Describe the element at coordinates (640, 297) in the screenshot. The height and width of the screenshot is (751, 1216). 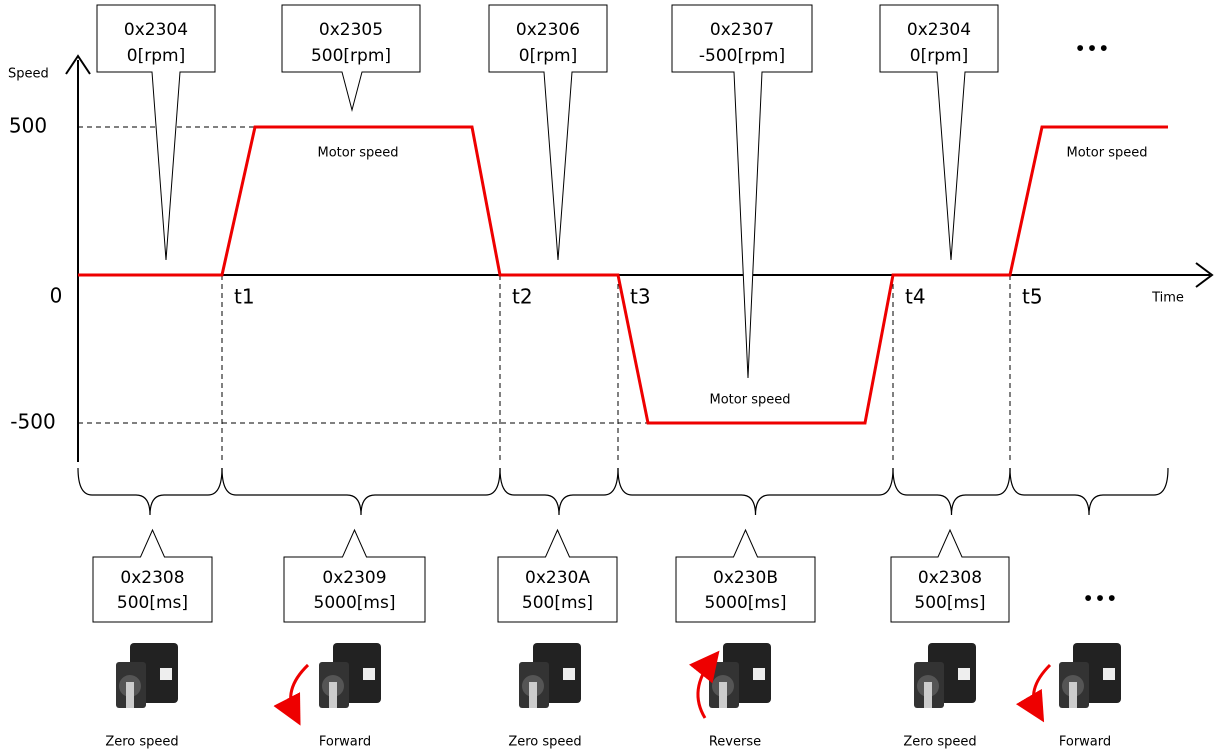
I see `time-label: t3` at that location.